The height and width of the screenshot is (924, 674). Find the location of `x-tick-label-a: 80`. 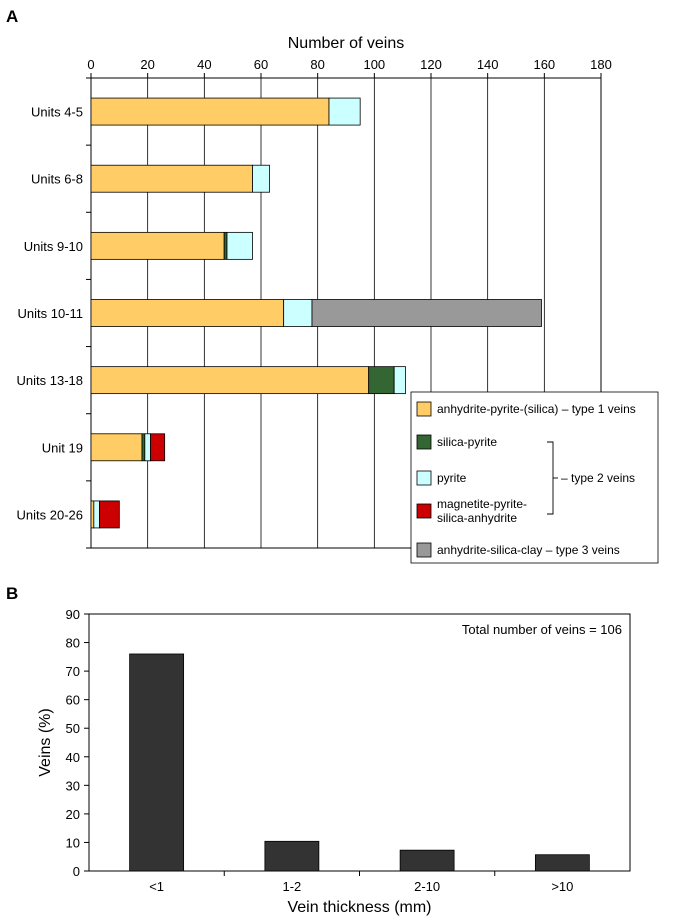

x-tick-label-a: 80 is located at coordinates (317, 64).